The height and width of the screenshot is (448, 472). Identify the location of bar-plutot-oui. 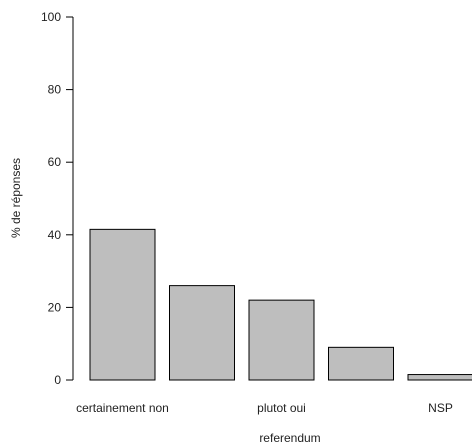
(281, 340).